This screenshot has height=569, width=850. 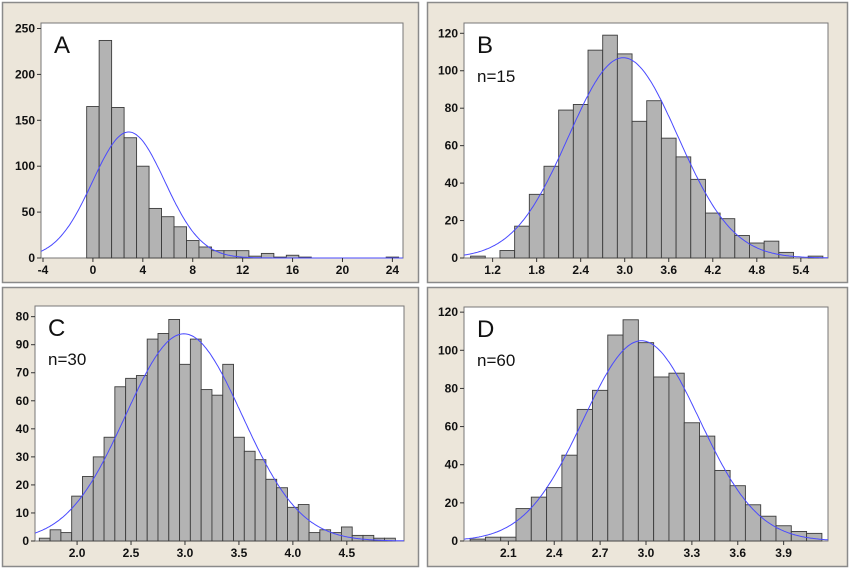 I want to click on y-tick-label: 40, so click(x=23, y=429).